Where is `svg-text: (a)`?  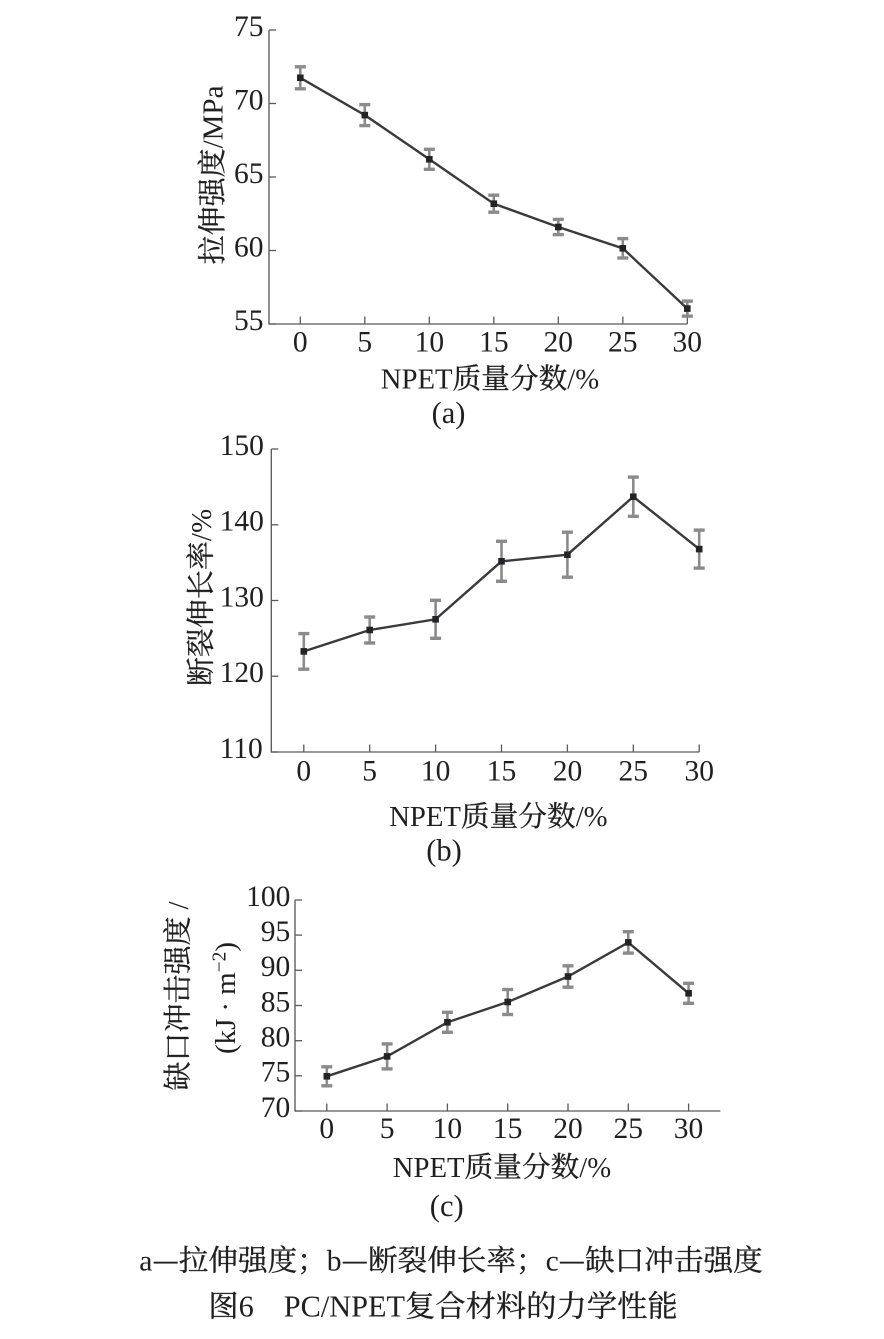
svg-text: (a) is located at coordinates (449, 413).